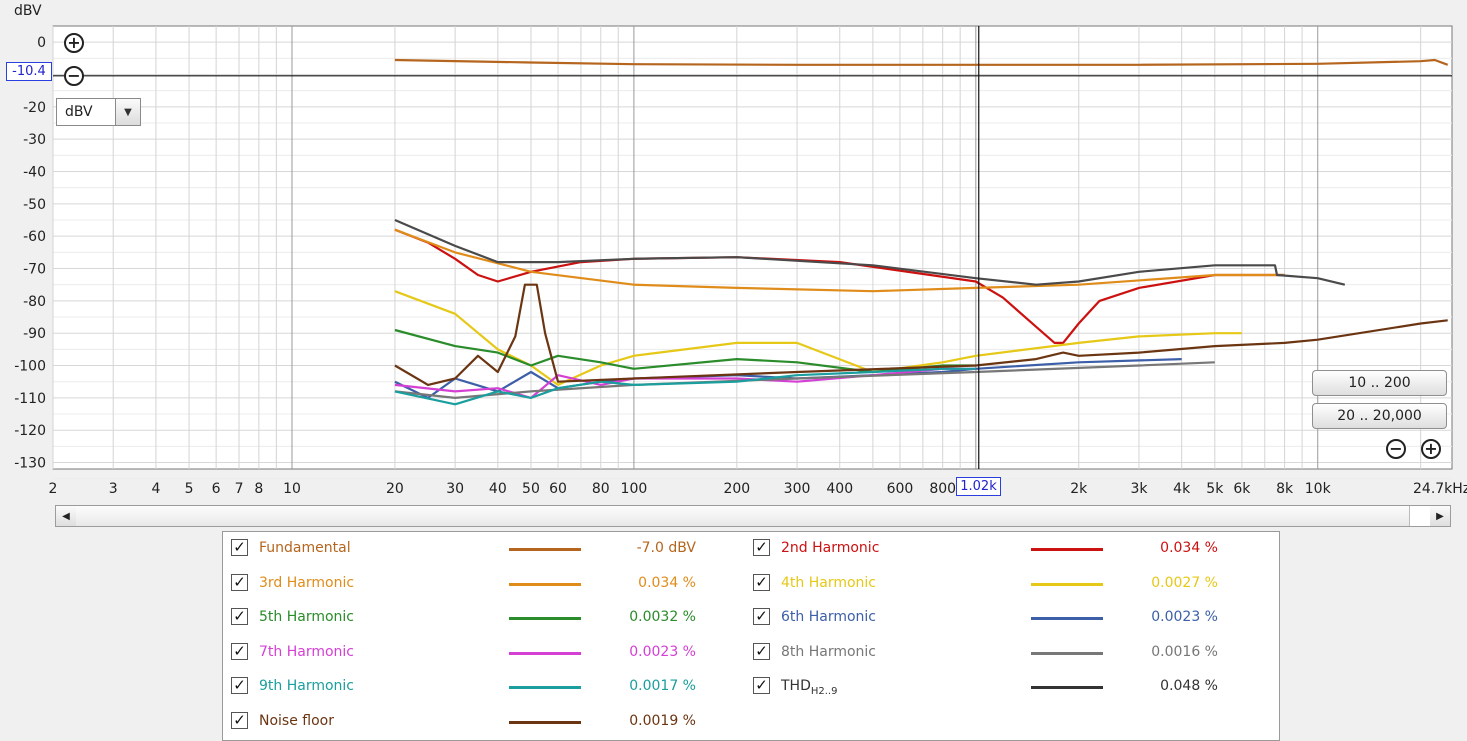 The height and width of the screenshot is (741, 1467). What do you see at coordinates (1215, 489) in the screenshot?
I see `x-tick-label: 5k` at bounding box center [1215, 489].